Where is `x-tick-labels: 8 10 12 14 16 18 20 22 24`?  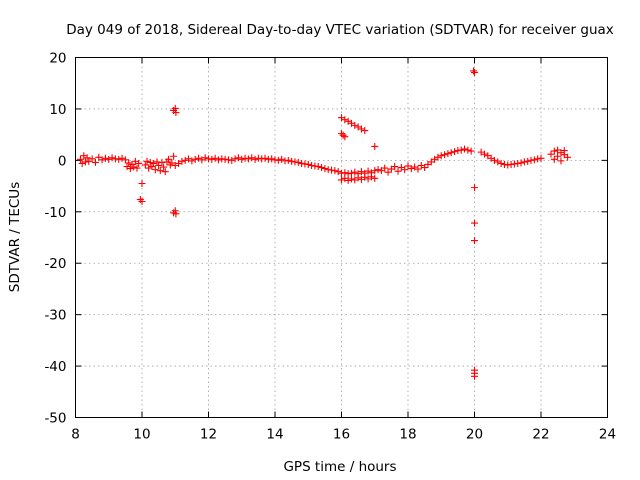 x-tick-labels: 8 10 12 14 16 18 20 22 24 is located at coordinates (343, 435).